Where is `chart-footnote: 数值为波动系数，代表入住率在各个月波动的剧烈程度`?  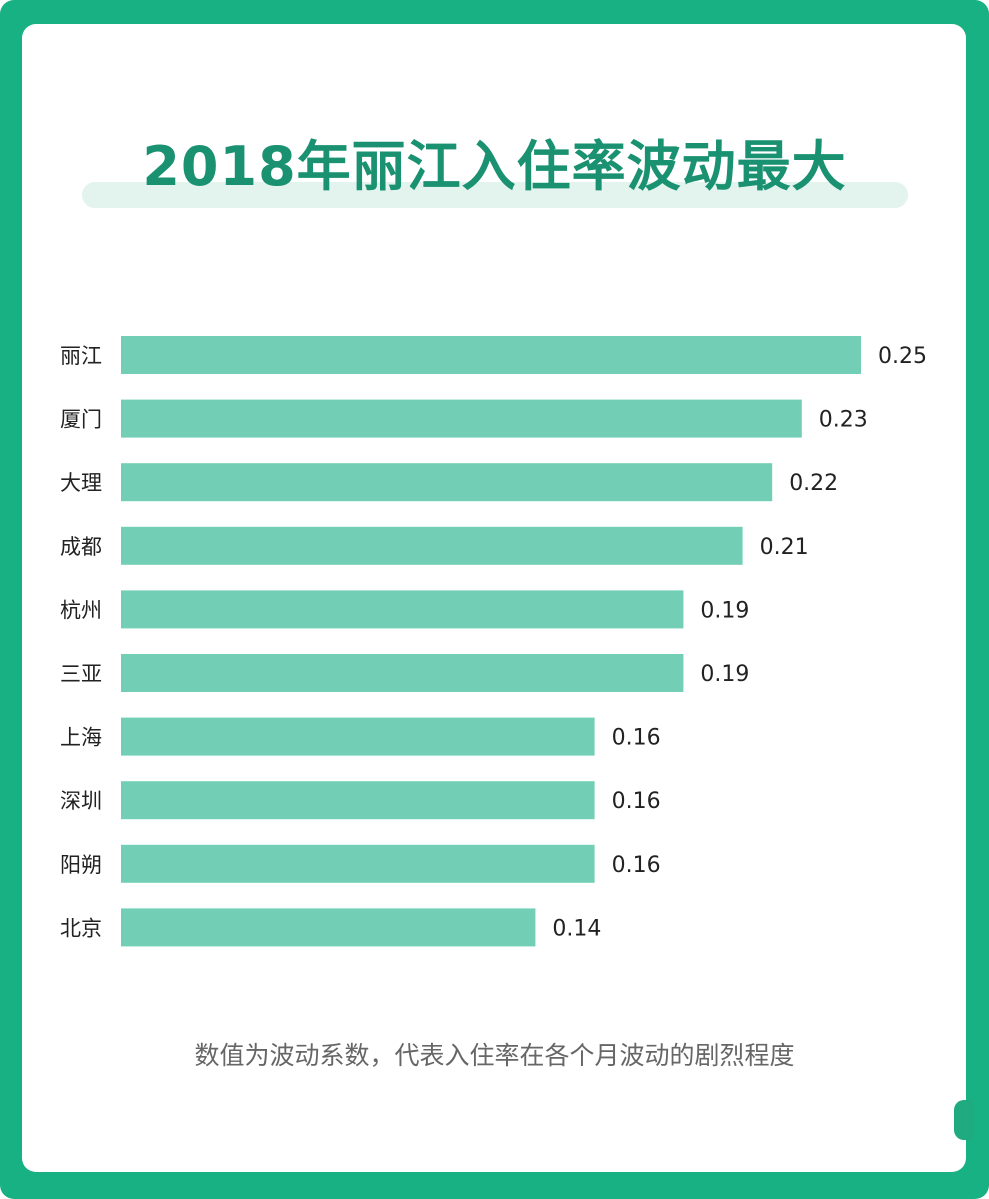
chart-footnote: 数值为波动系数，代表入住率在各个月波动的剧烈程度 is located at coordinates (494, 1055).